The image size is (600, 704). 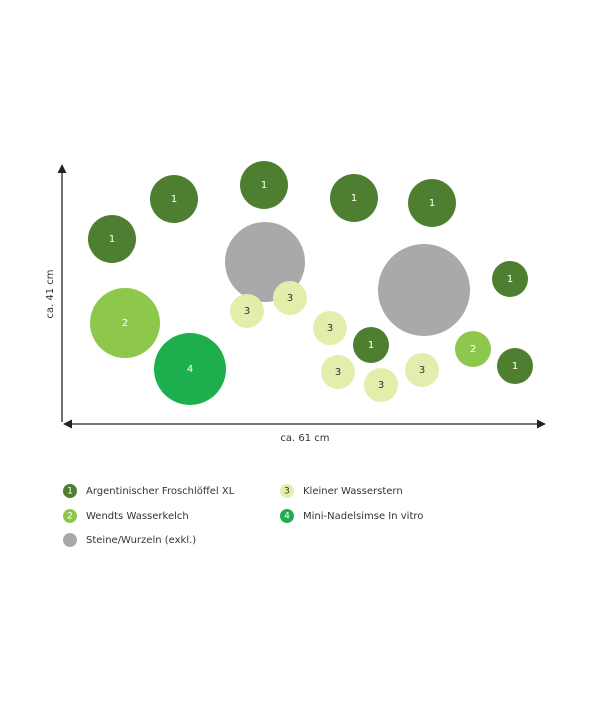 I want to click on legend-label: Argentinischer Froschlöffel XL, so click(x=160, y=491).